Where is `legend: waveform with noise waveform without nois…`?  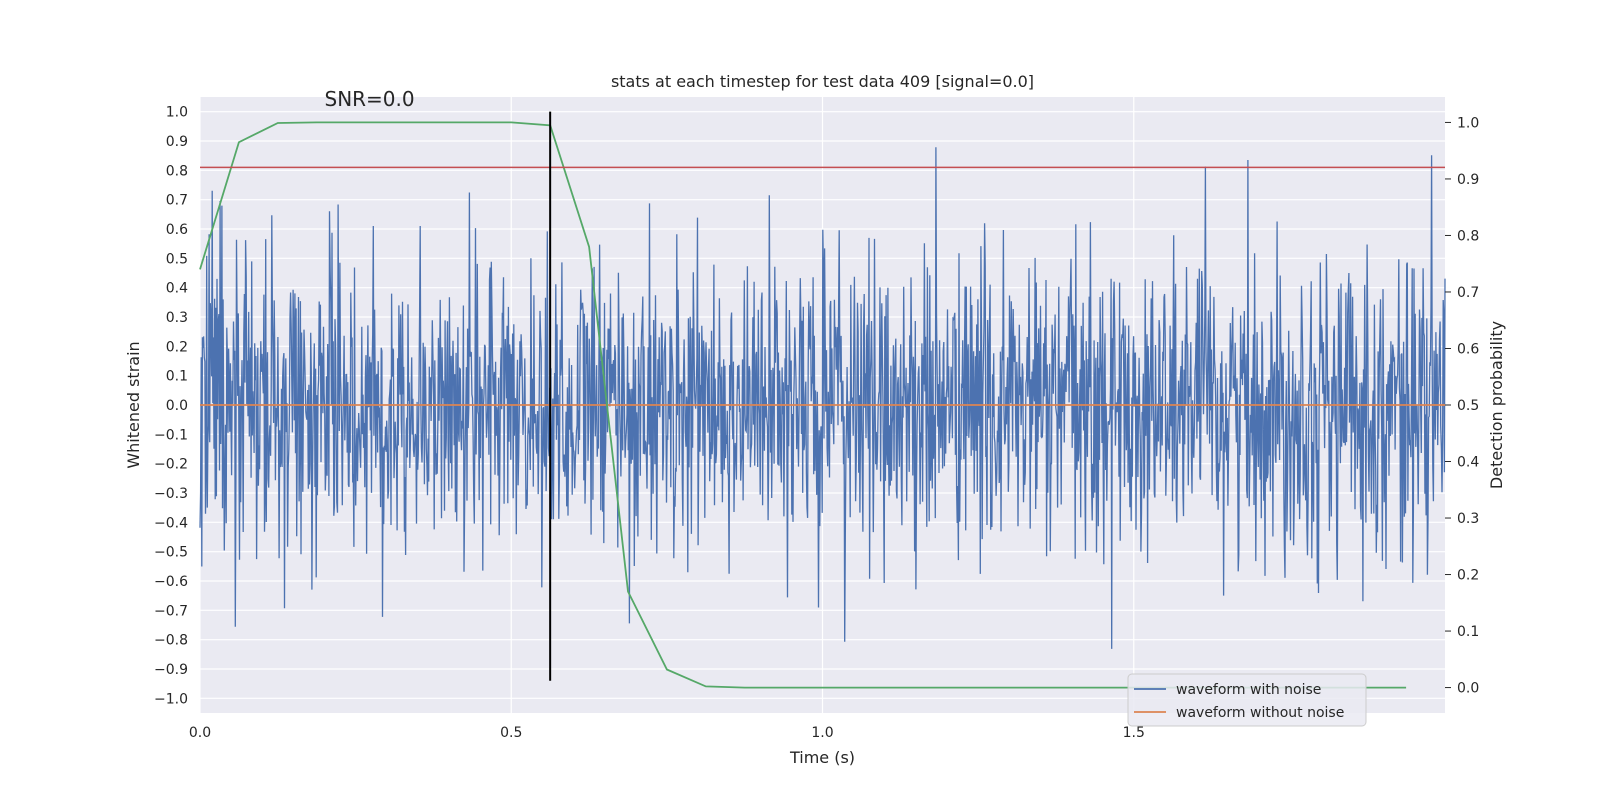 legend: waveform with noise waveform without nois… is located at coordinates (1247, 700).